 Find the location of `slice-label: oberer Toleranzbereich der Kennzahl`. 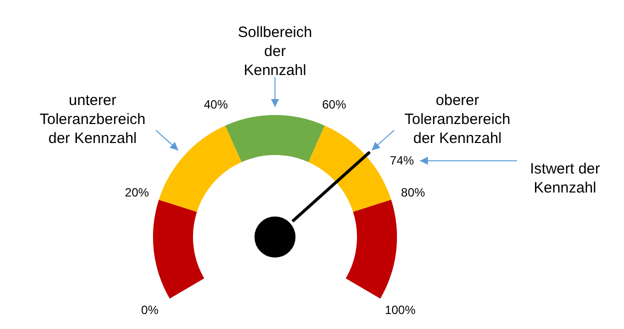

slice-label: oberer Toleranzbereich der Kennzahl is located at coordinates (457, 120).